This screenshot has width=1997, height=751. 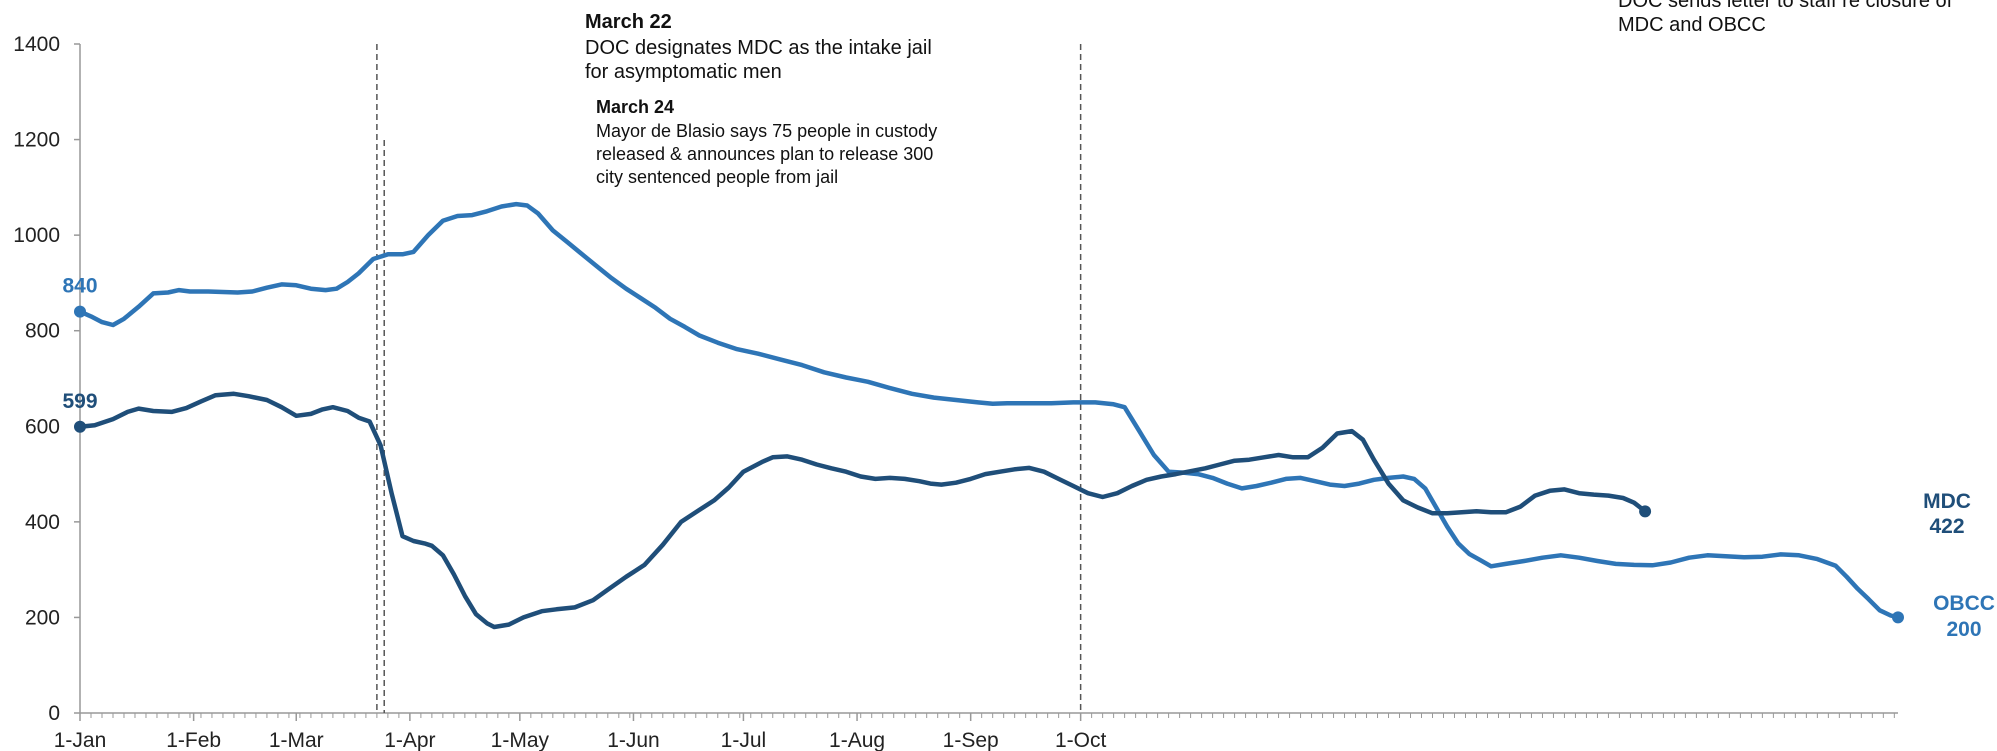 I want to click on end-series-name-label: OBCC, so click(x=1964, y=603).